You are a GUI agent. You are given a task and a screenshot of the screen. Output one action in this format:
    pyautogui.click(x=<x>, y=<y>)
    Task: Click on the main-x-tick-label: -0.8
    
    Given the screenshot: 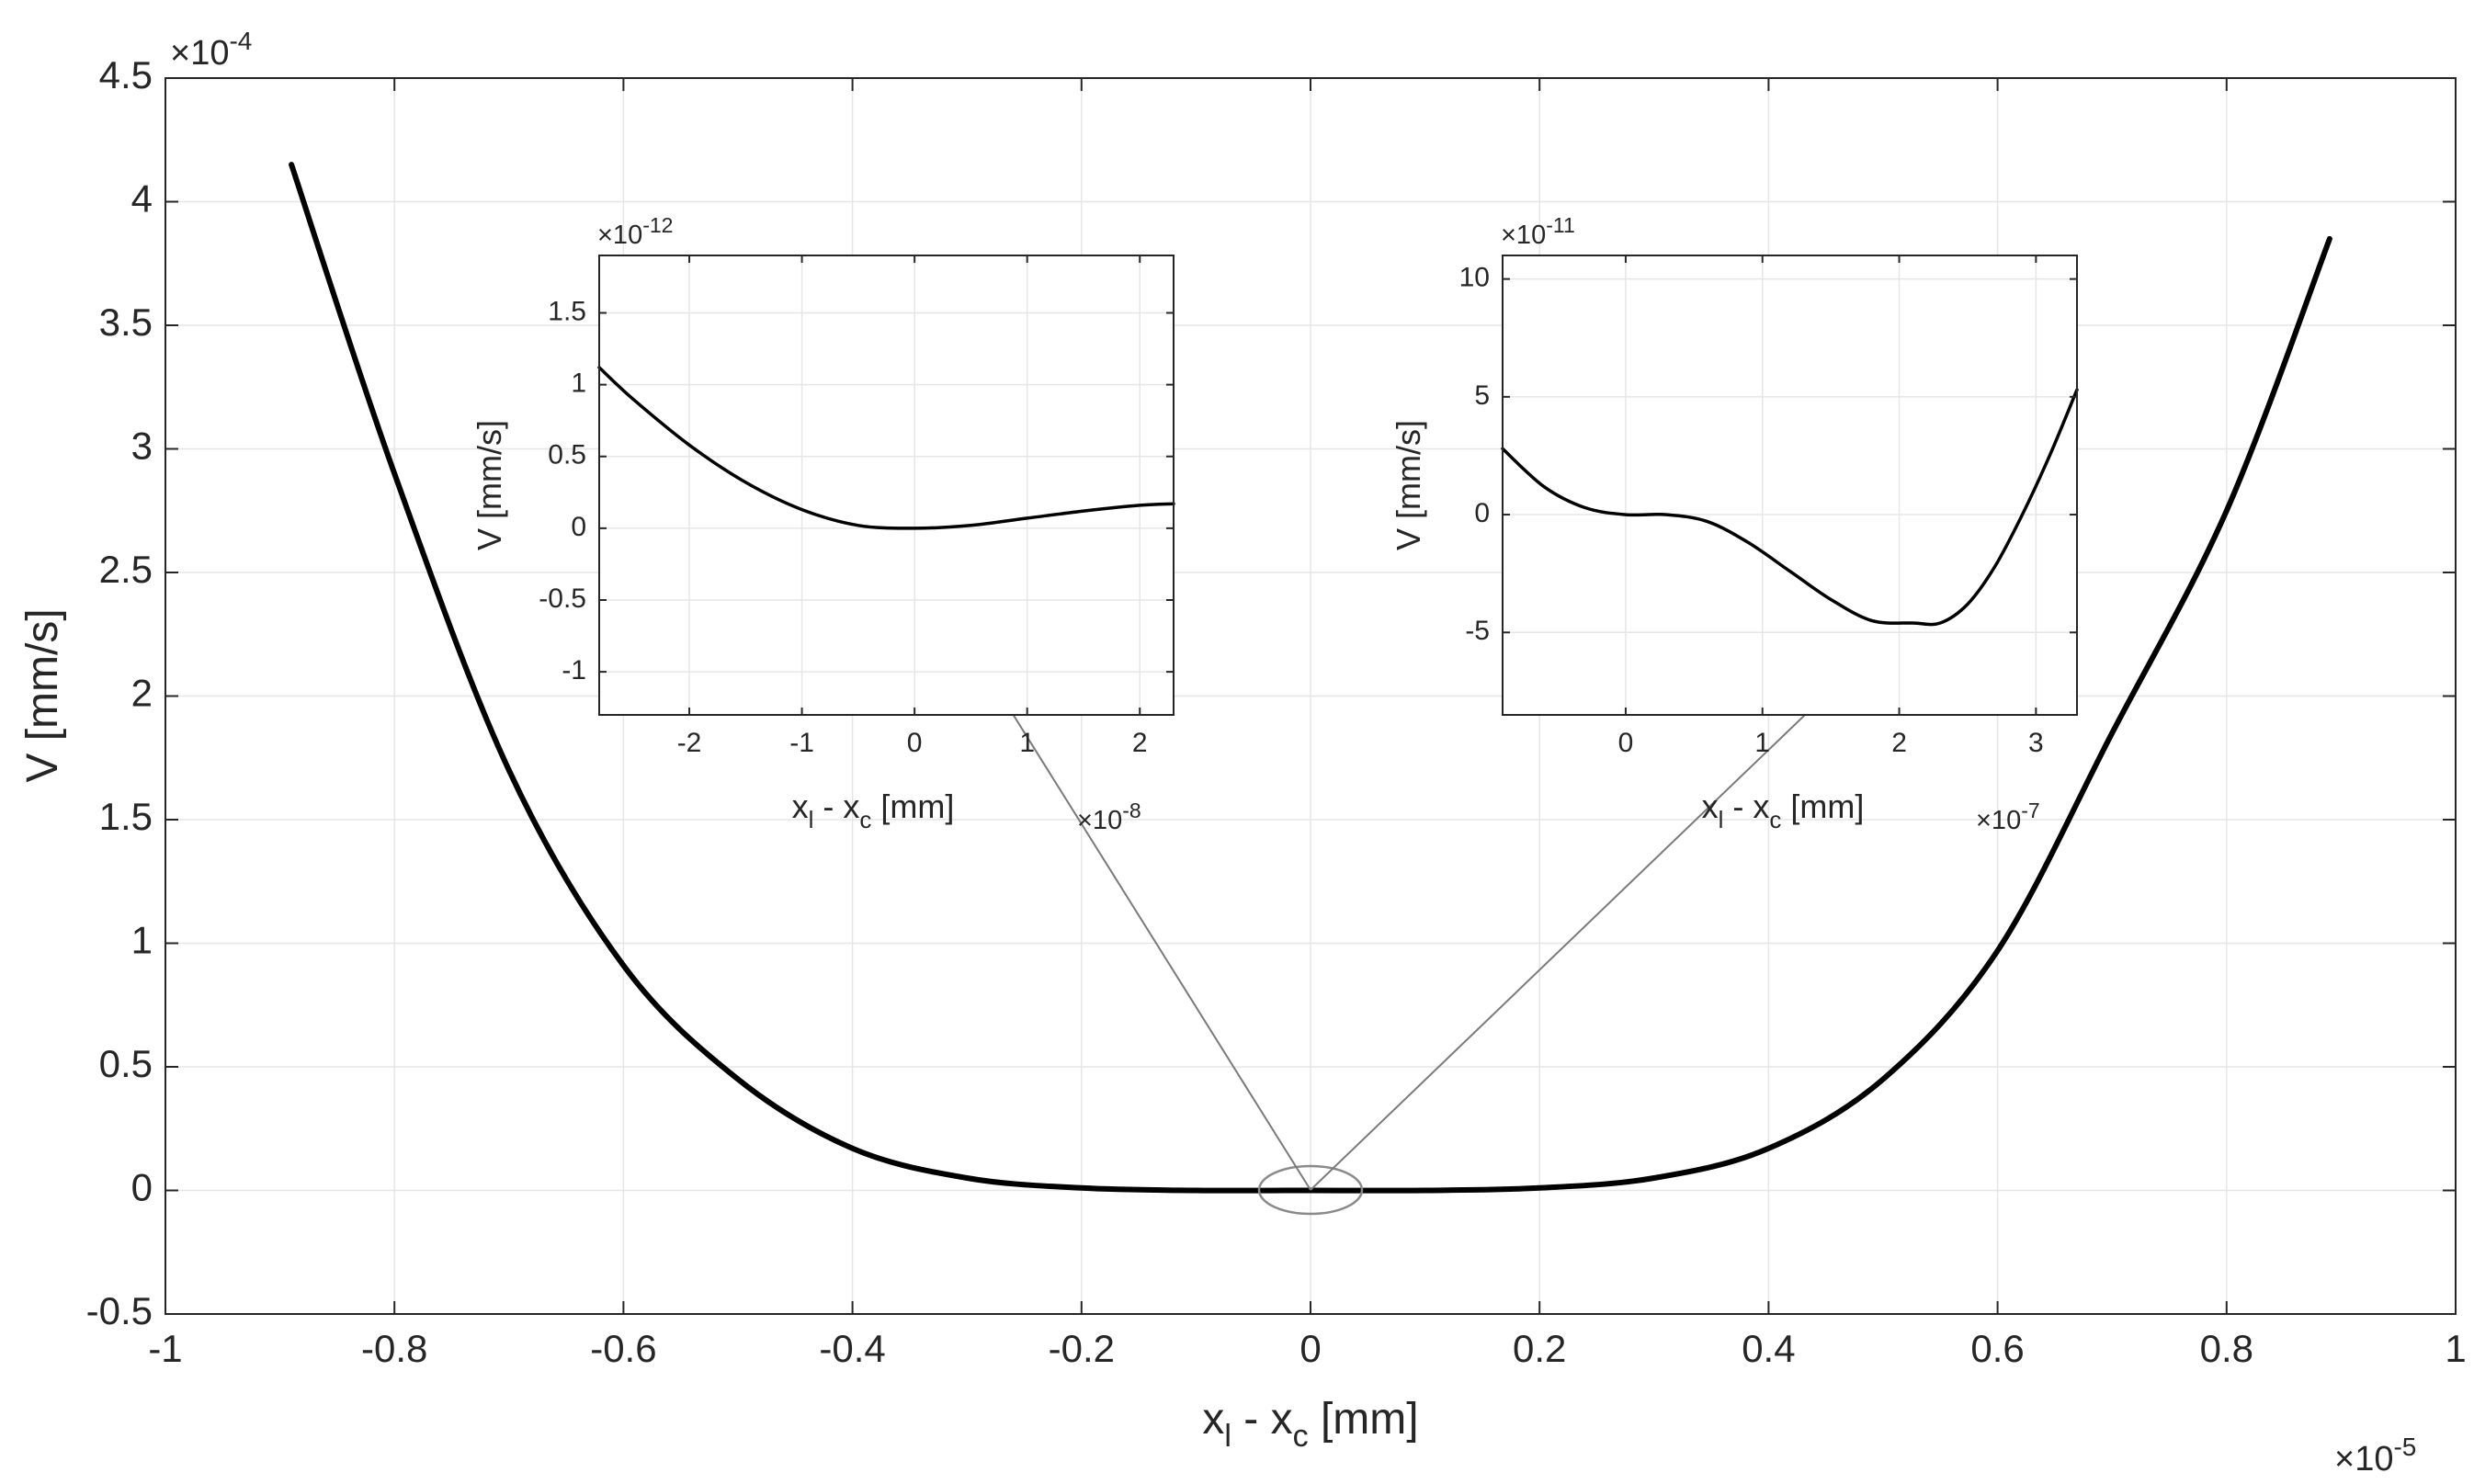 What is the action you would take?
    pyautogui.click(x=394, y=1349)
    